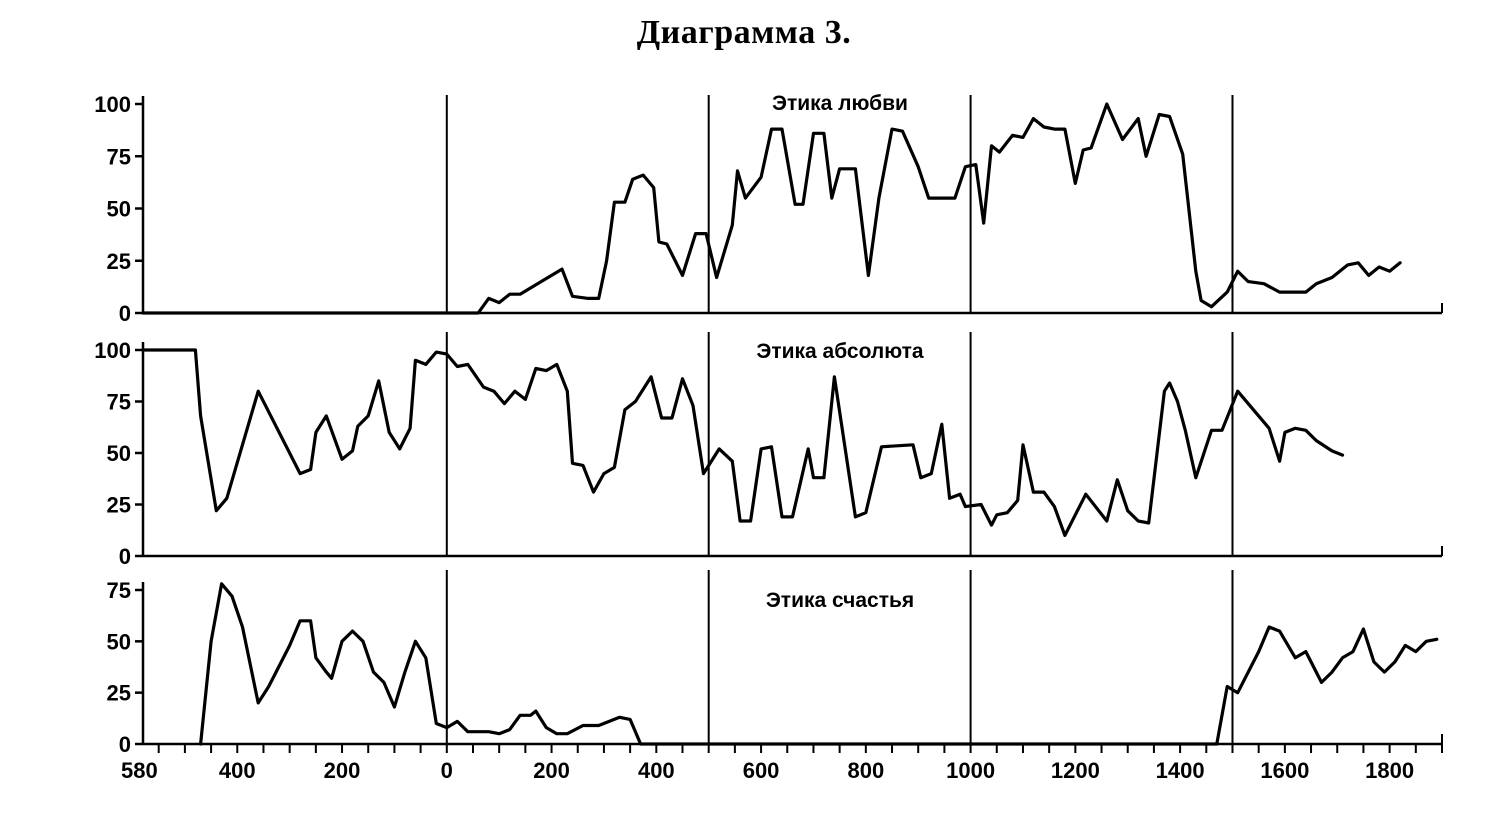 This screenshot has height=823, width=1488. What do you see at coordinates (744, 32) in the screenshot?
I see `chart-title: Диаграмма 3.` at bounding box center [744, 32].